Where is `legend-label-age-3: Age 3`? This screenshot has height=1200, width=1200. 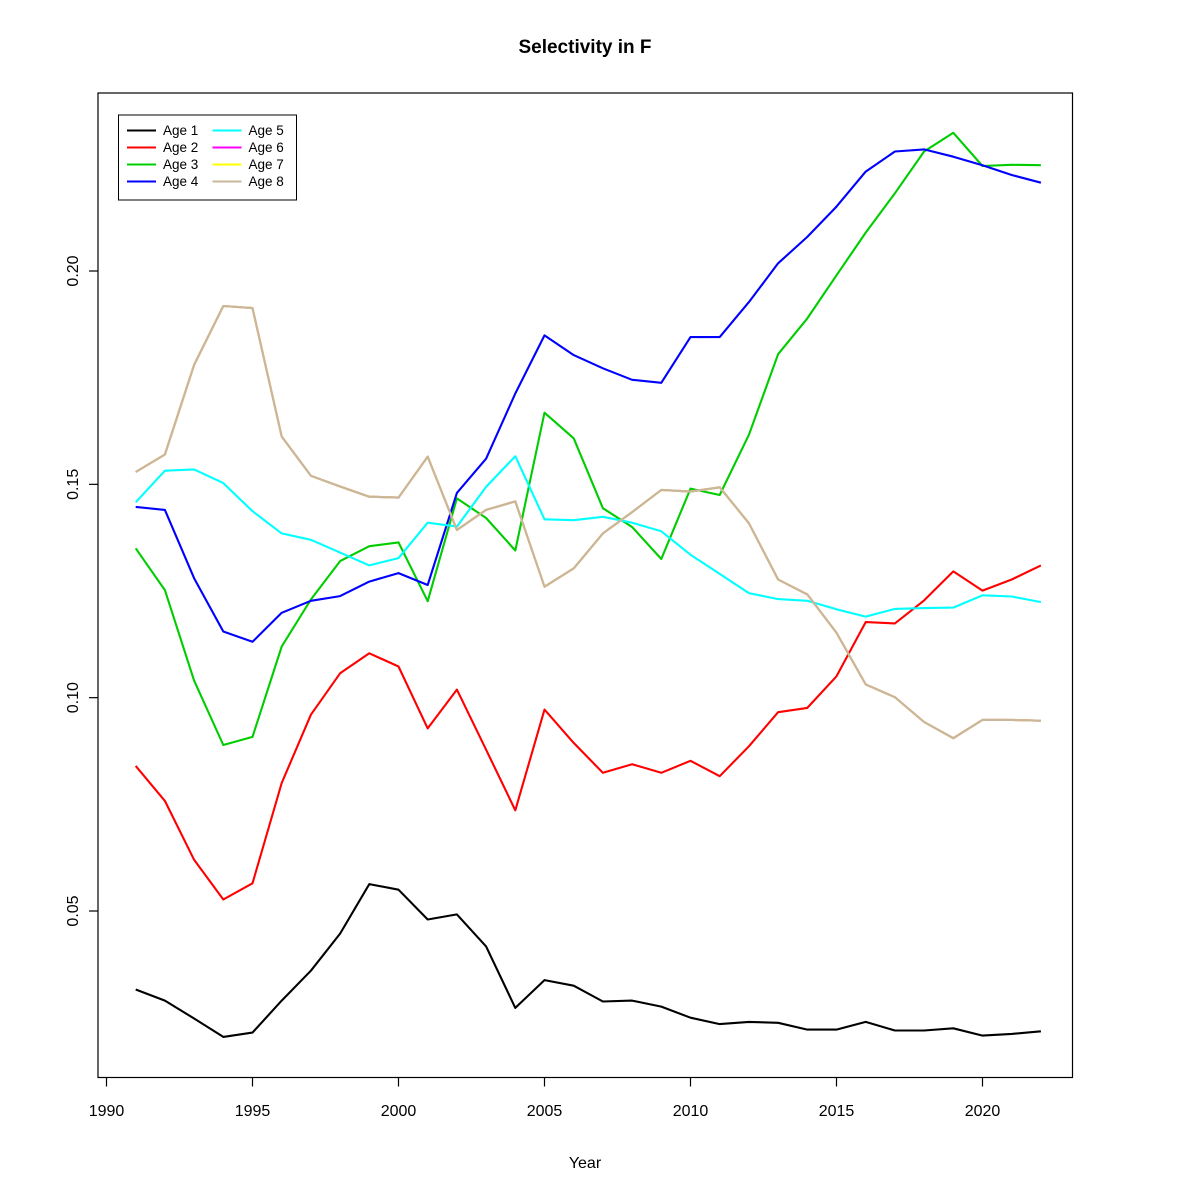 legend-label-age-3: Age 3 is located at coordinates (180, 164).